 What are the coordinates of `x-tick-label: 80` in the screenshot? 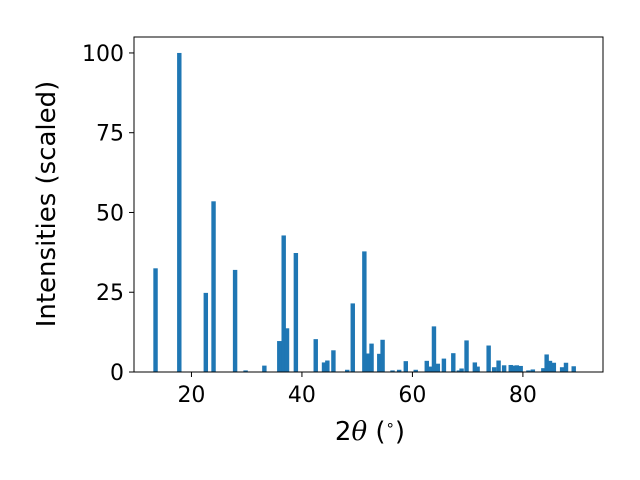 It's located at (523, 395).